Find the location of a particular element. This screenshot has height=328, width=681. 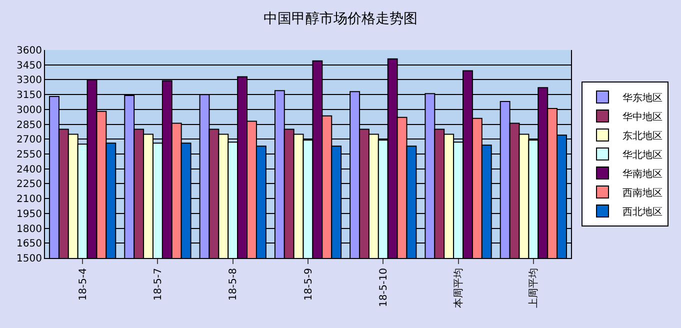

y-tick-label: 2250 is located at coordinates (29, 184).